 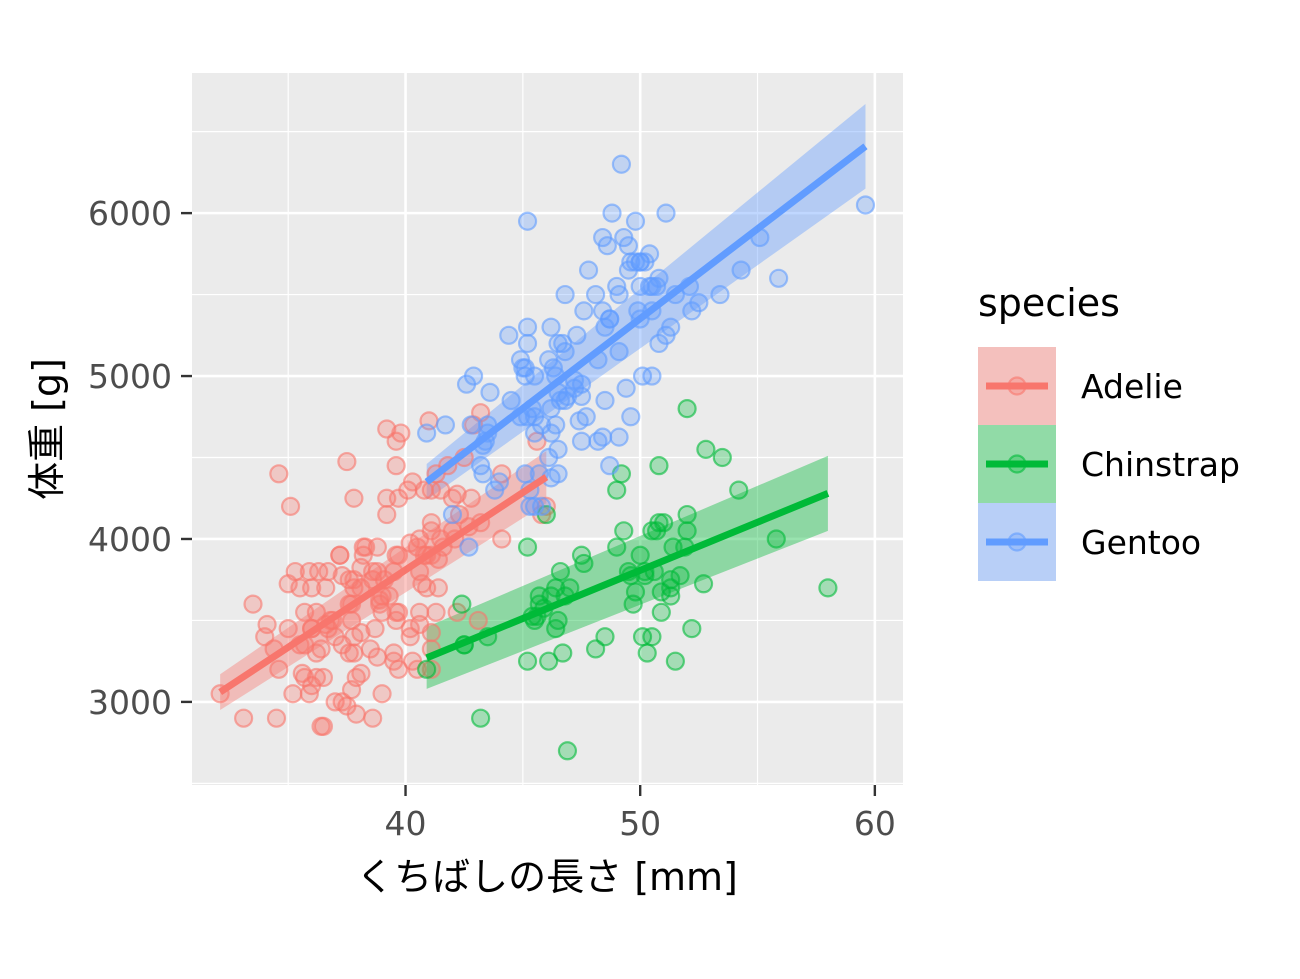 What do you see at coordinates (640, 823) in the screenshot?
I see `x-tick-label: 50` at bounding box center [640, 823].